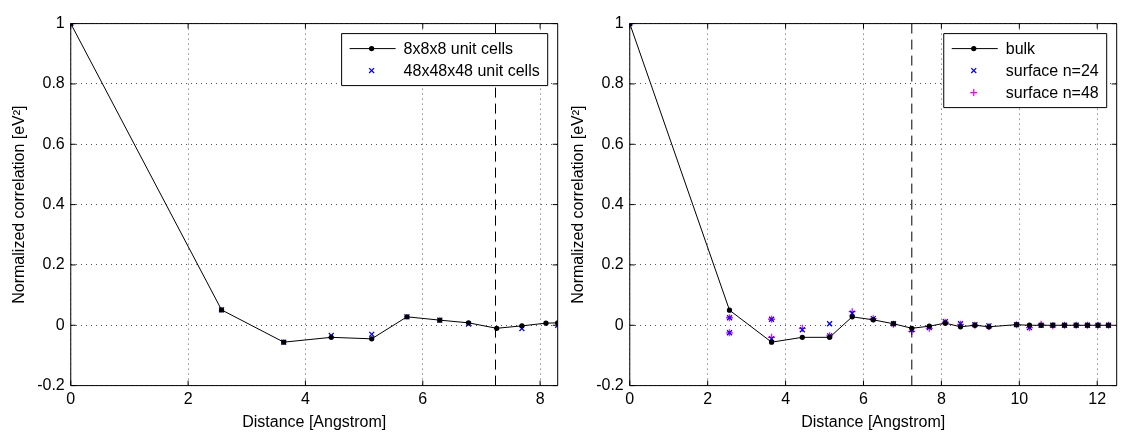 Image resolution: width=1131 pixels, height=440 pixels. What do you see at coordinates (471, 71) in the screenshot?
I see `legend-label: 48x48x48 unit cells` at bounding box center [471, 71].